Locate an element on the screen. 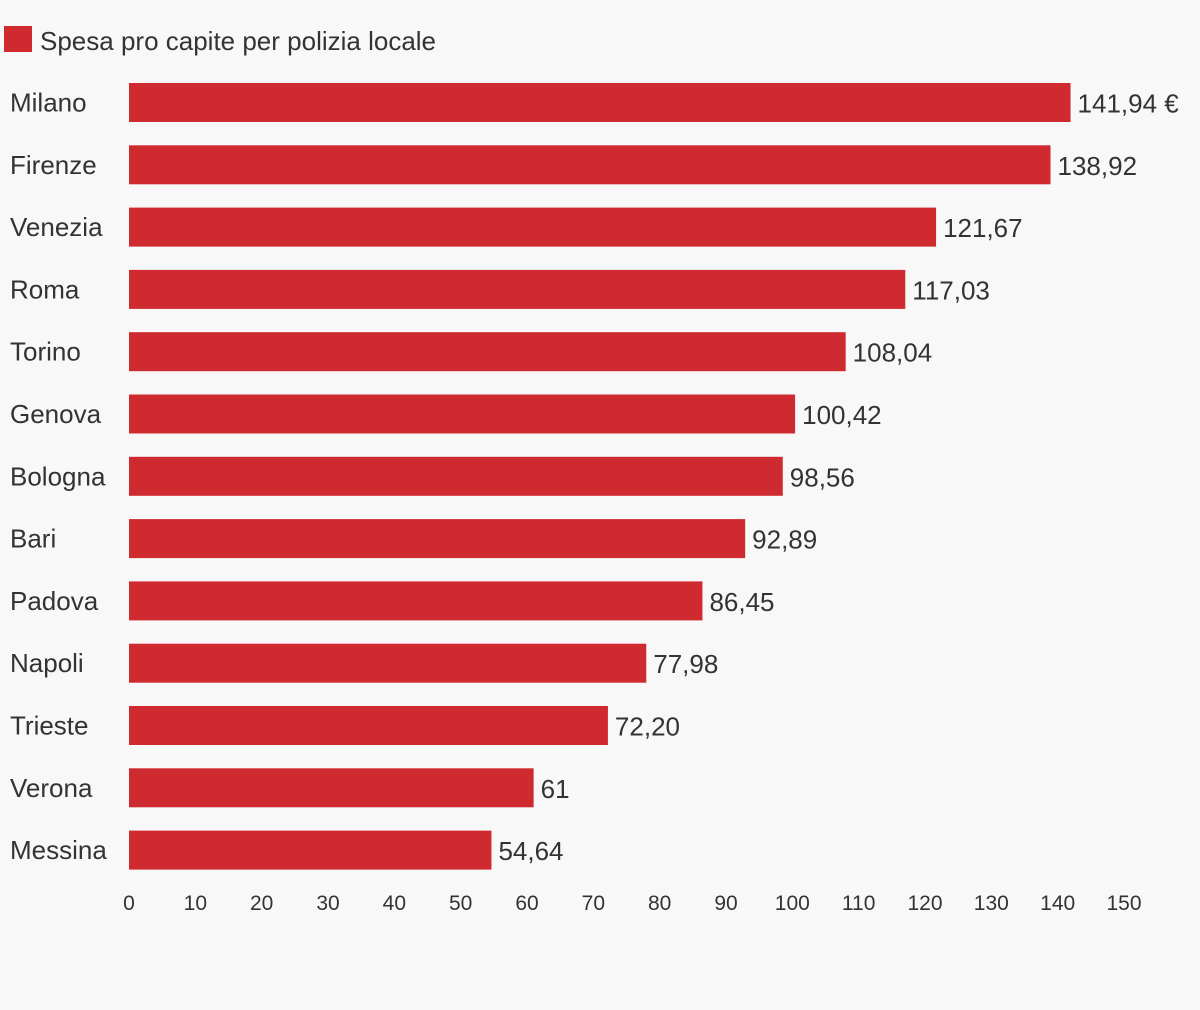 The image size is (1200, 1010). data-label: 138,92 is located at coordinates (1098, 166).